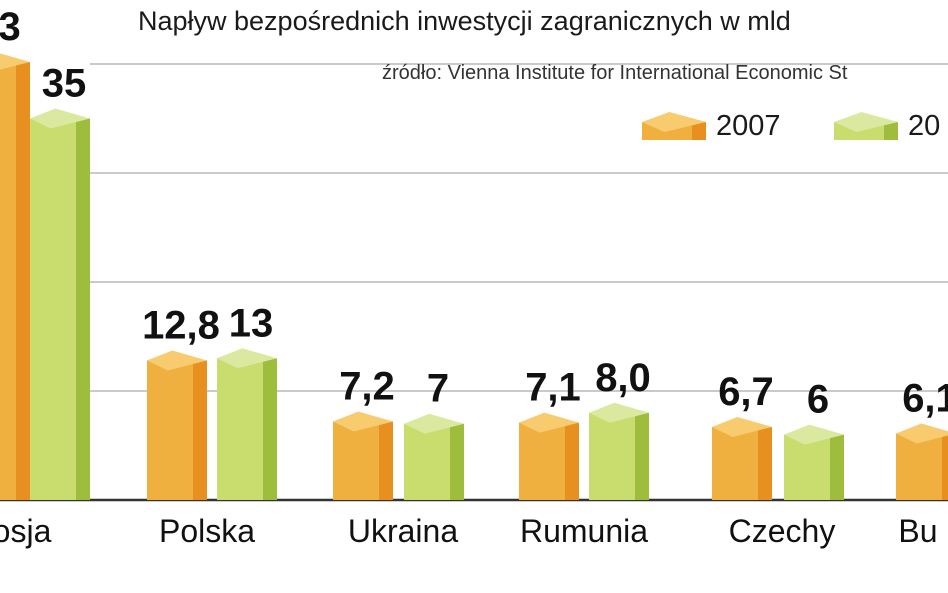 The width and height of the screenshot is (948, 593). What do you see at coordinates (619, 412) in the screenshot?
I see `bar-20-3-top` at bounding box center [619, 412].